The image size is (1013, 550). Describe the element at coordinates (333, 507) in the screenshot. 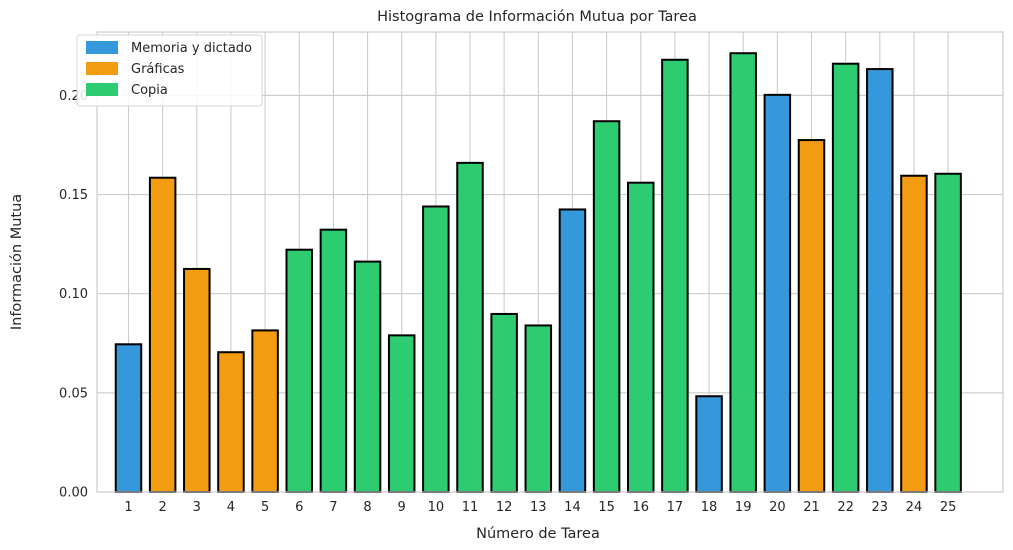

I see `x-tick-label: 7` at that location.